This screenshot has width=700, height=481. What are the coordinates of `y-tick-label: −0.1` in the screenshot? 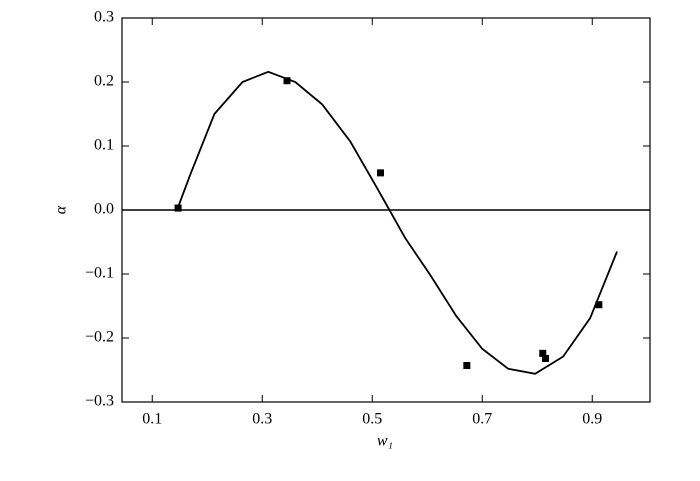 It's located at (99, 273).